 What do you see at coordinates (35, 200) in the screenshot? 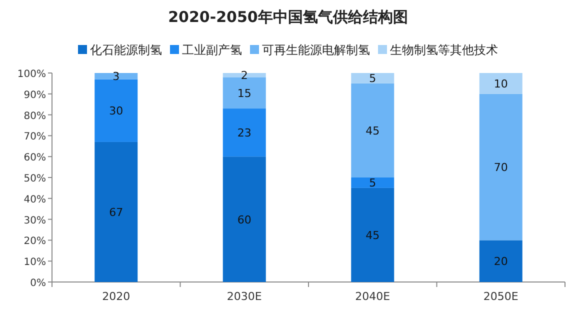
I see `y-tick-label: 40%` at bounding box center [35, 200].